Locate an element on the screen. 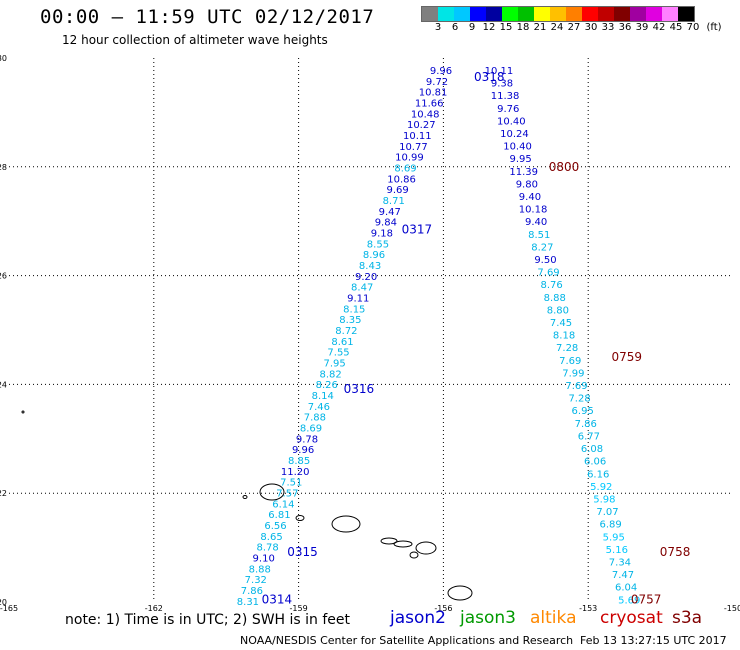  wave-height-value: 8.35 is located at coordinates (350, 320).